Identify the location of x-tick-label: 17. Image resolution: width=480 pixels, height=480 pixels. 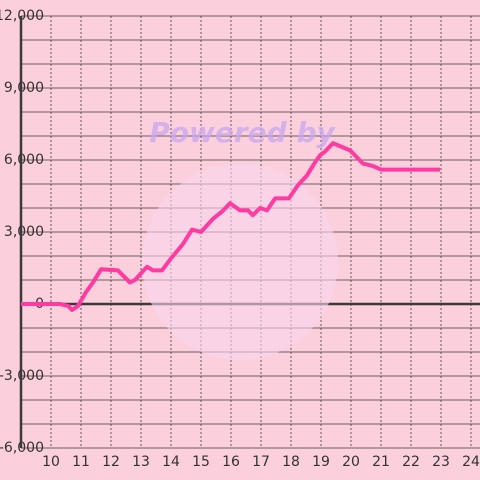
(261, 462).